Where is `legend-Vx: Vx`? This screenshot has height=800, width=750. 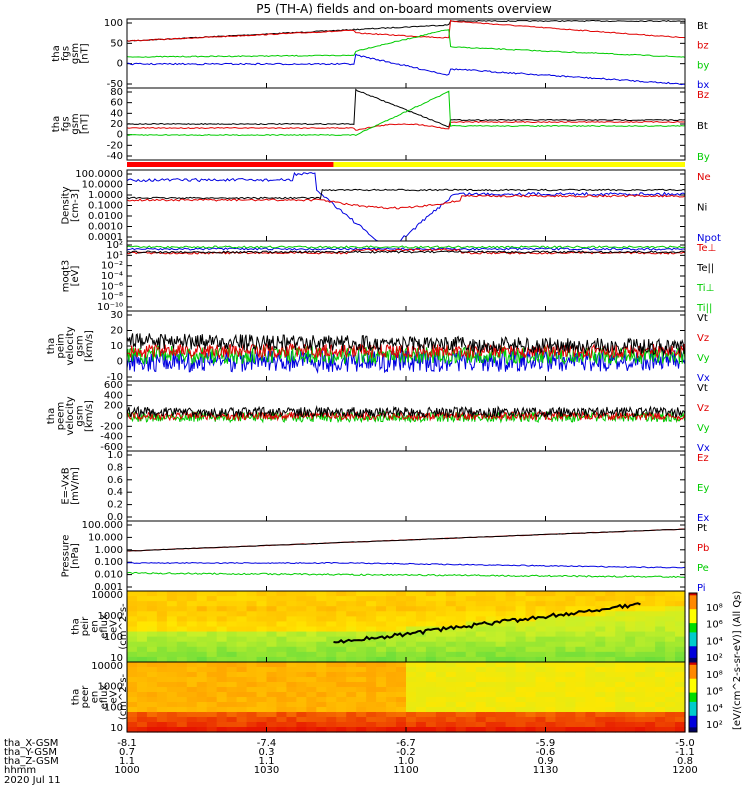 legend-Vx: Vx is located at coordinates (703, 378).